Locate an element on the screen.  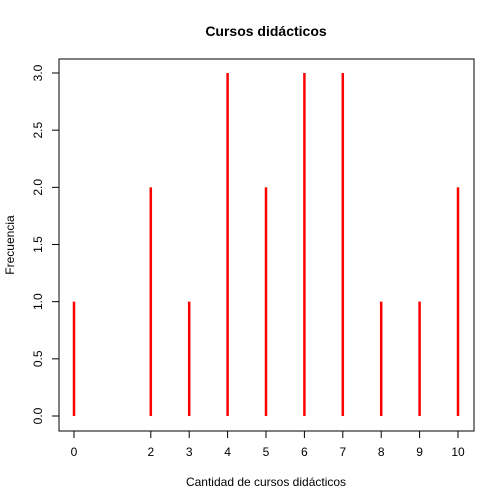
x-axis-label: Cantidad de cursos didácticos is located at coordinates (266, 482).